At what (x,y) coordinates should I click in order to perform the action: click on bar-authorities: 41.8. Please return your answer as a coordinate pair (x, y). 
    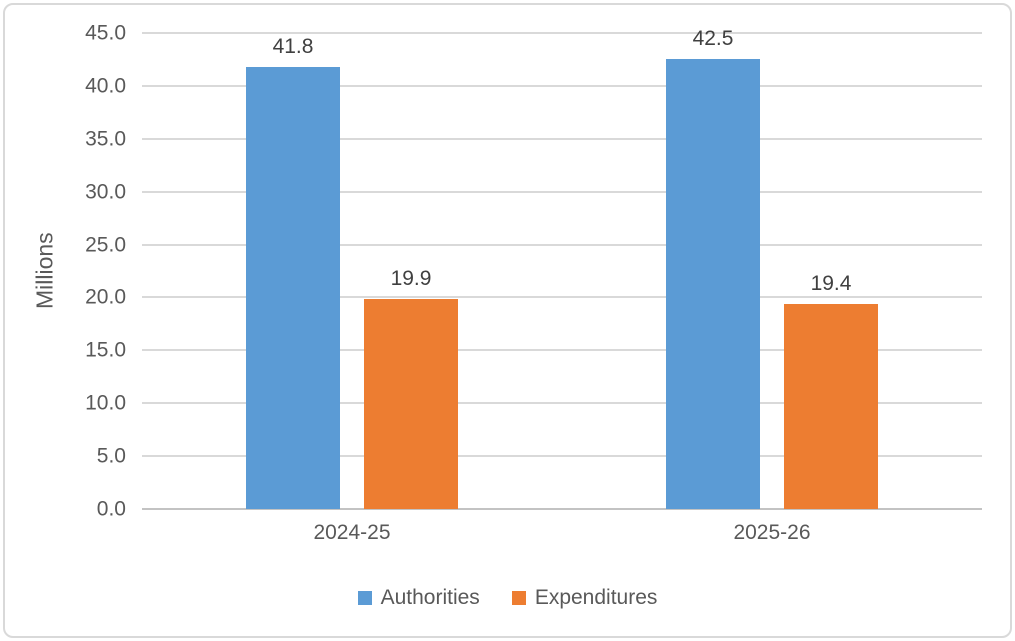
    Looking at the image, I should click on (293, 272).